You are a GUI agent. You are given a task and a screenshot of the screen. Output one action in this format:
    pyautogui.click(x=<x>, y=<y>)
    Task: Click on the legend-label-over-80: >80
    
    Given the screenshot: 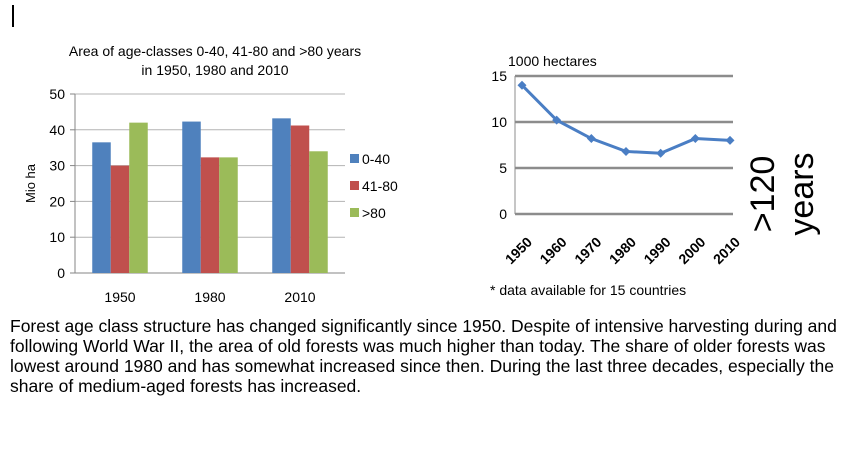 What is the action you would take?
    pyautogui.click(x=374, y=212)
    